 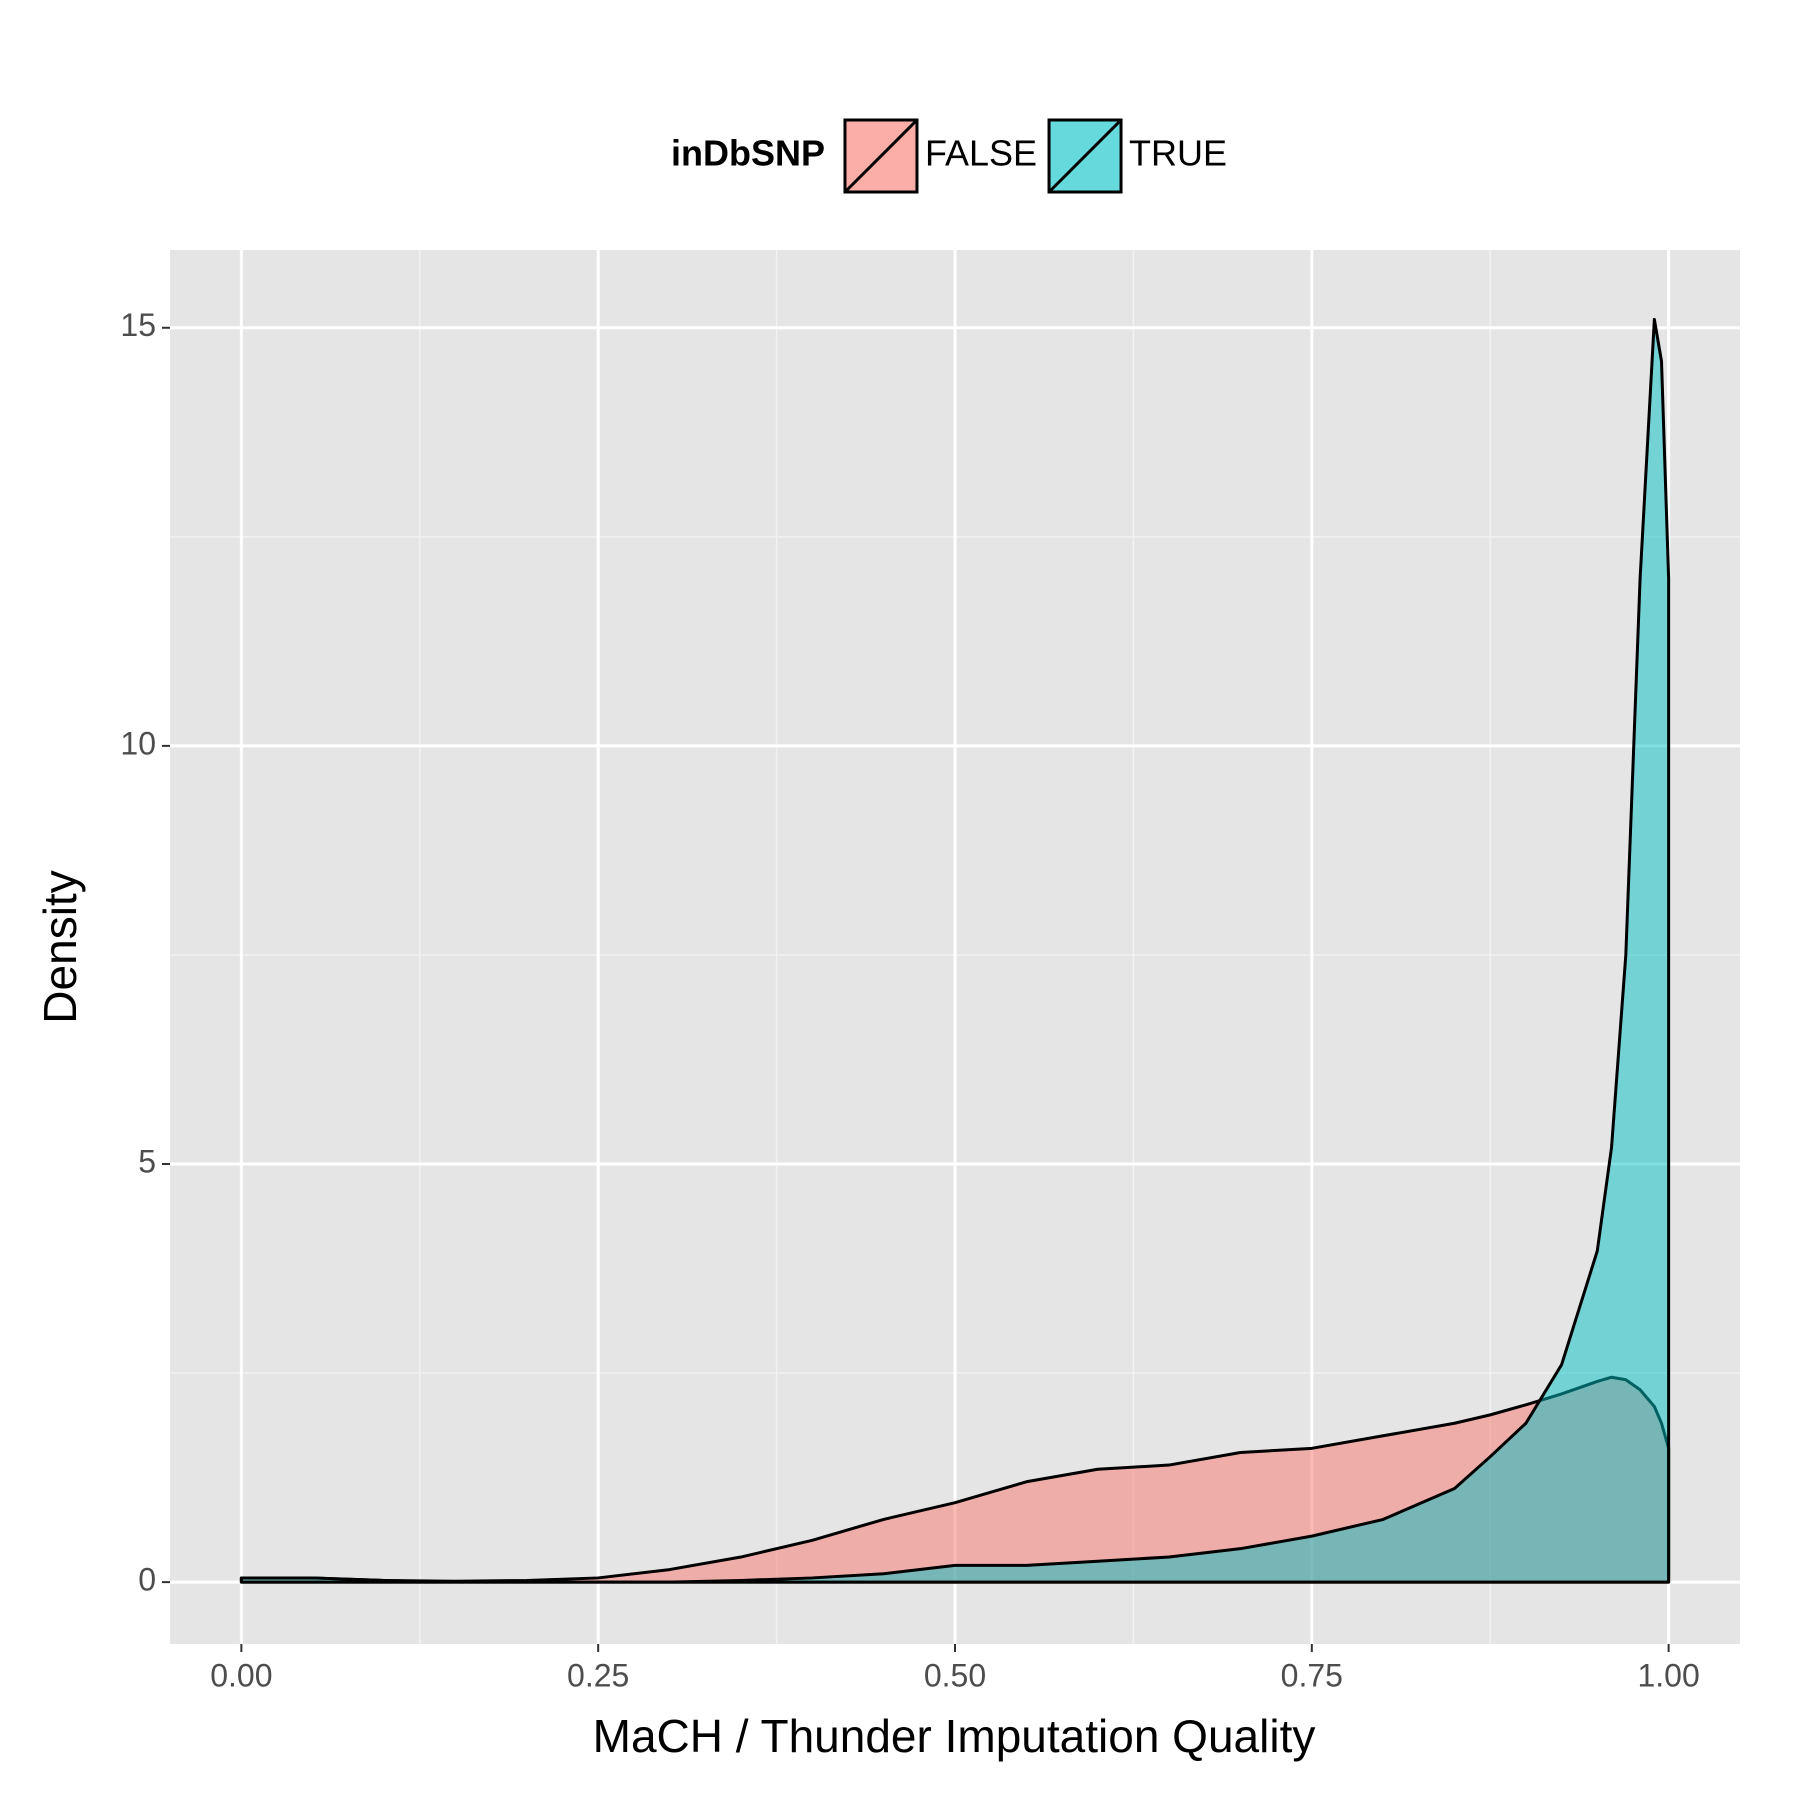 I want to click on y-tick-label: 10, so click(x=138, y=743).